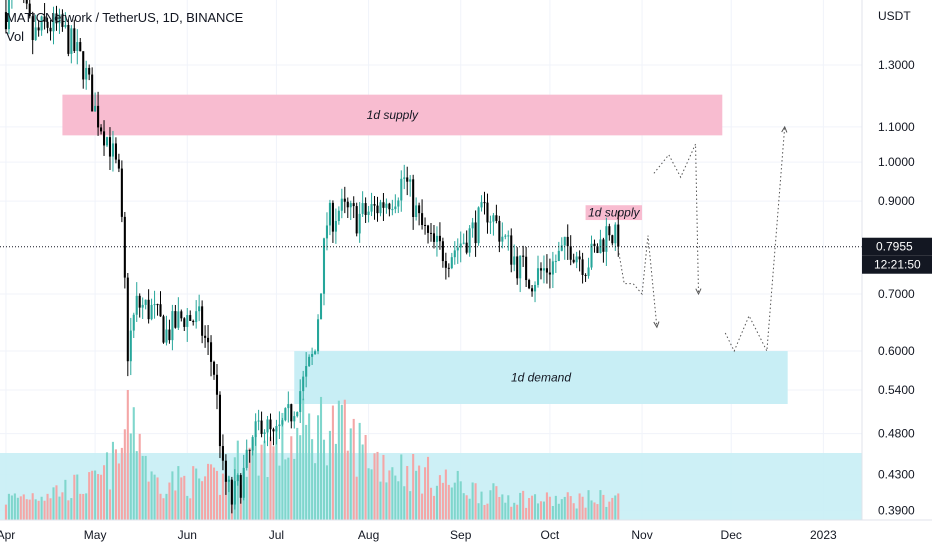 Image resolution: width=932 pixels, height=555 pixels. What do you see at coordinates (466, 535) in the screenshot?
I see `time-axis-background` at bounding box center [466, 535].